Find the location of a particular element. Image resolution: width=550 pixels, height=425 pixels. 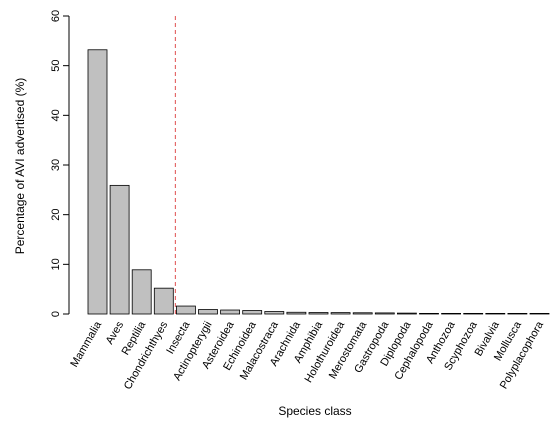

bar-cephalopoda is located at coordinates (429, 313).